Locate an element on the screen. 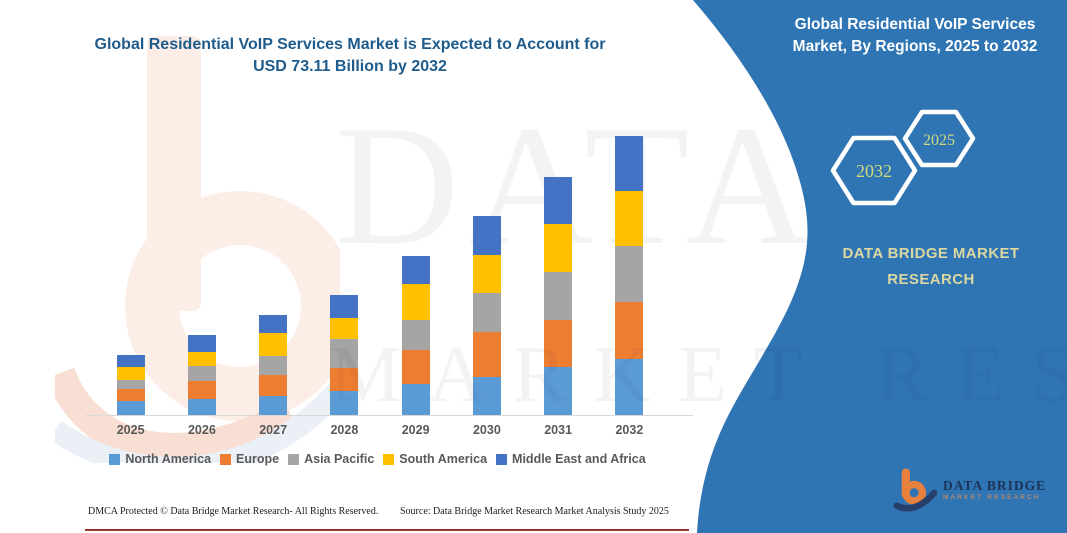  legend-label: Europe is located at coordinates (258, 459).